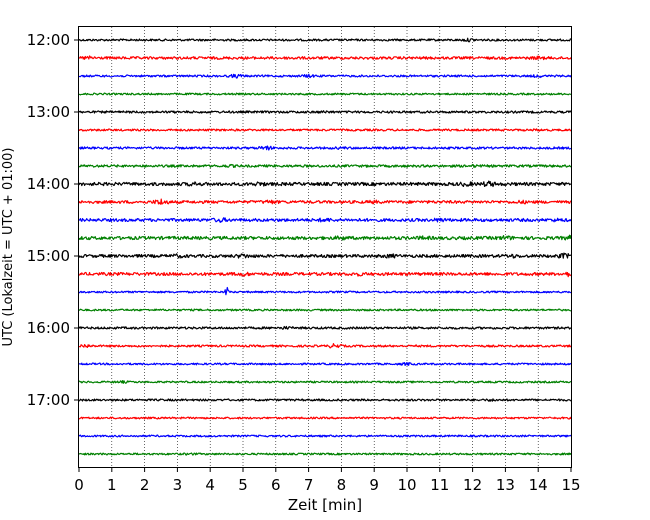  What do you see at coordinates (570, 485) in the screenshot?
I see `x-tick-label: 15` at bounding box center [570, 485].